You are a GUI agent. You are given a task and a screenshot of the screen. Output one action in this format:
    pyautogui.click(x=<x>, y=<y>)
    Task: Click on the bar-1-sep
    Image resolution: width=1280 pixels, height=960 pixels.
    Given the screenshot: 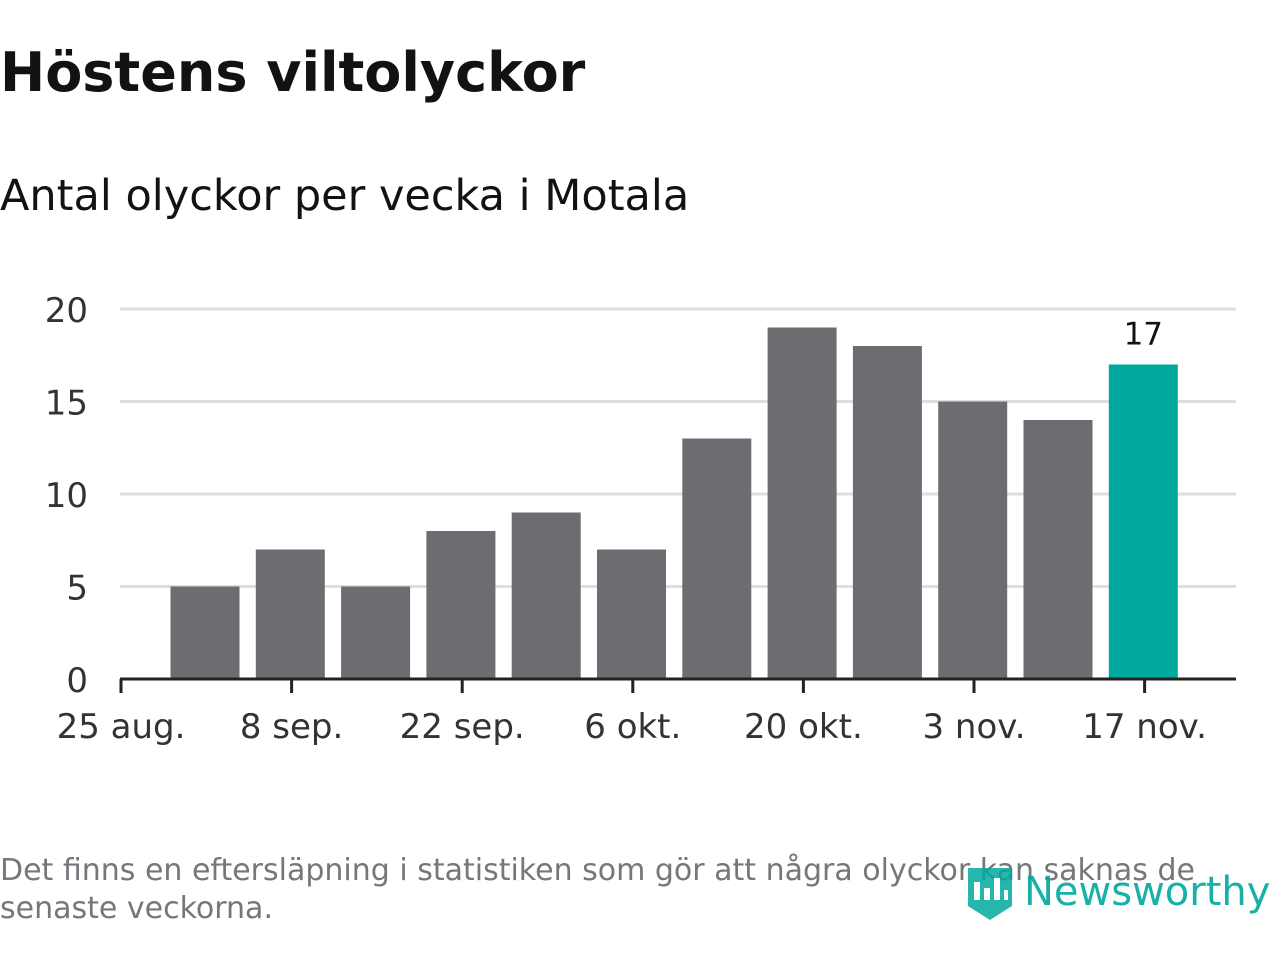 What is the action you would take?
    pyautogui.click(x=205, y=632)
    